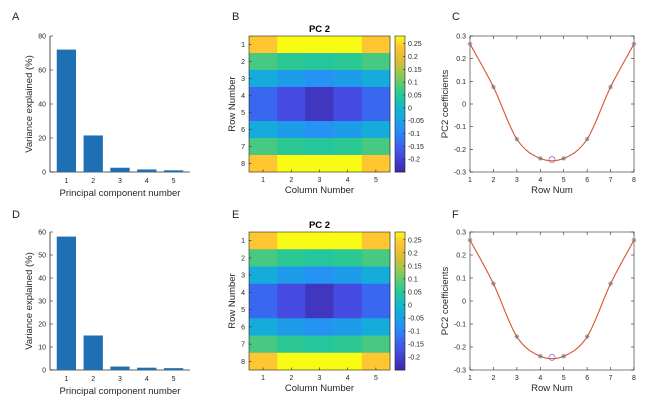 This screenshot has width=650, height=407. I want to click on heatmap-cell-r1-c2, so click(291, 45).